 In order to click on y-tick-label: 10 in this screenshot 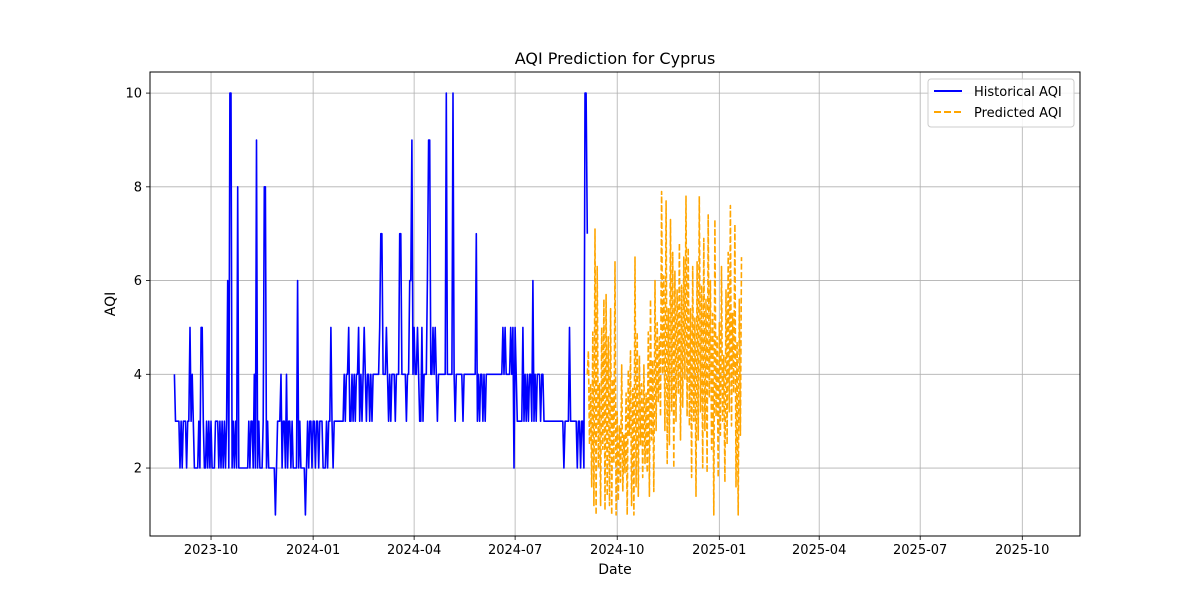, I will do `click(133, 94)`.